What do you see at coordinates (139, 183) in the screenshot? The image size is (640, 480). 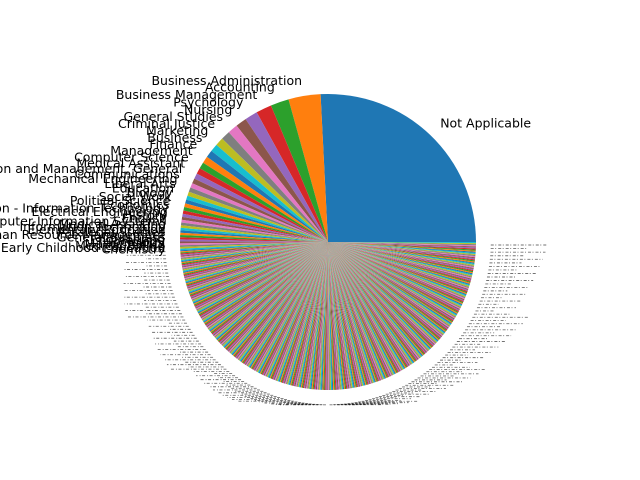 I see `slice-label: Liberal Arts` at bounding box center [139, 183].